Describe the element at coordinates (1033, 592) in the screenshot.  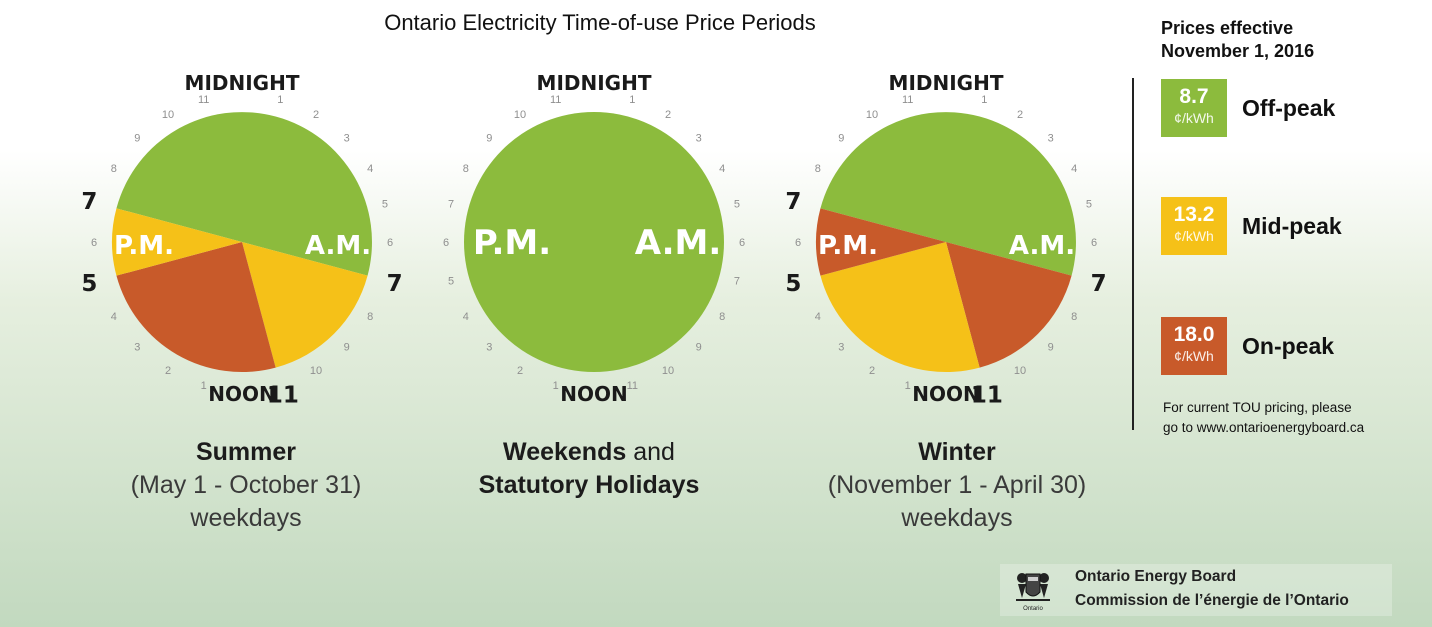
I see `ontario-coat-of-arms-logo: Ontario` at that location.